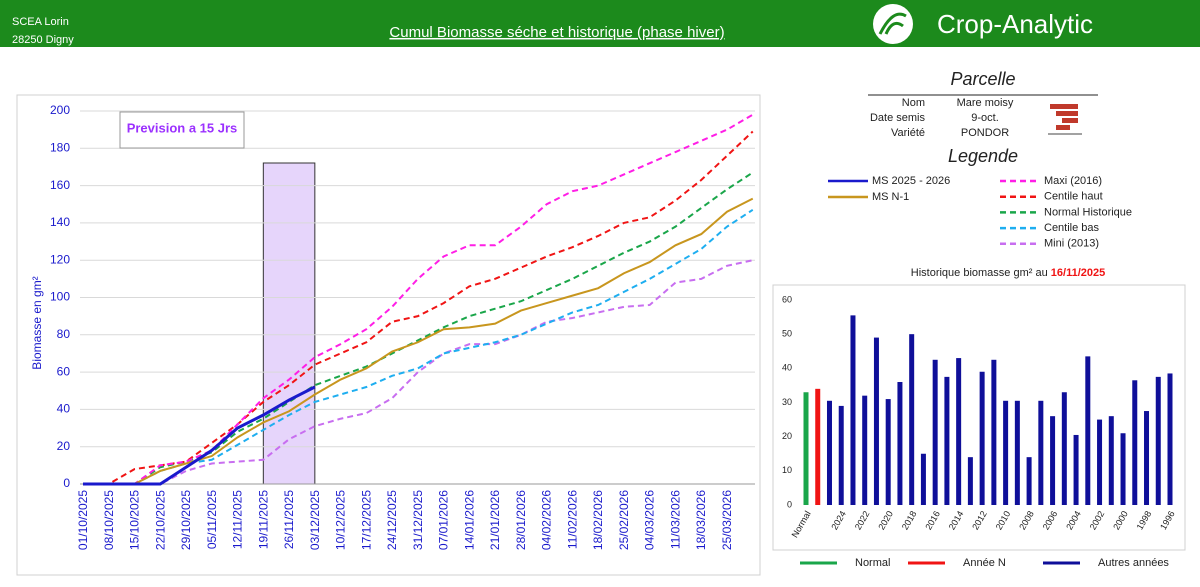  Describe the element at coordinates (43, 40) in the screenshot. I see `farm-address: 28250 Digny` at that location.